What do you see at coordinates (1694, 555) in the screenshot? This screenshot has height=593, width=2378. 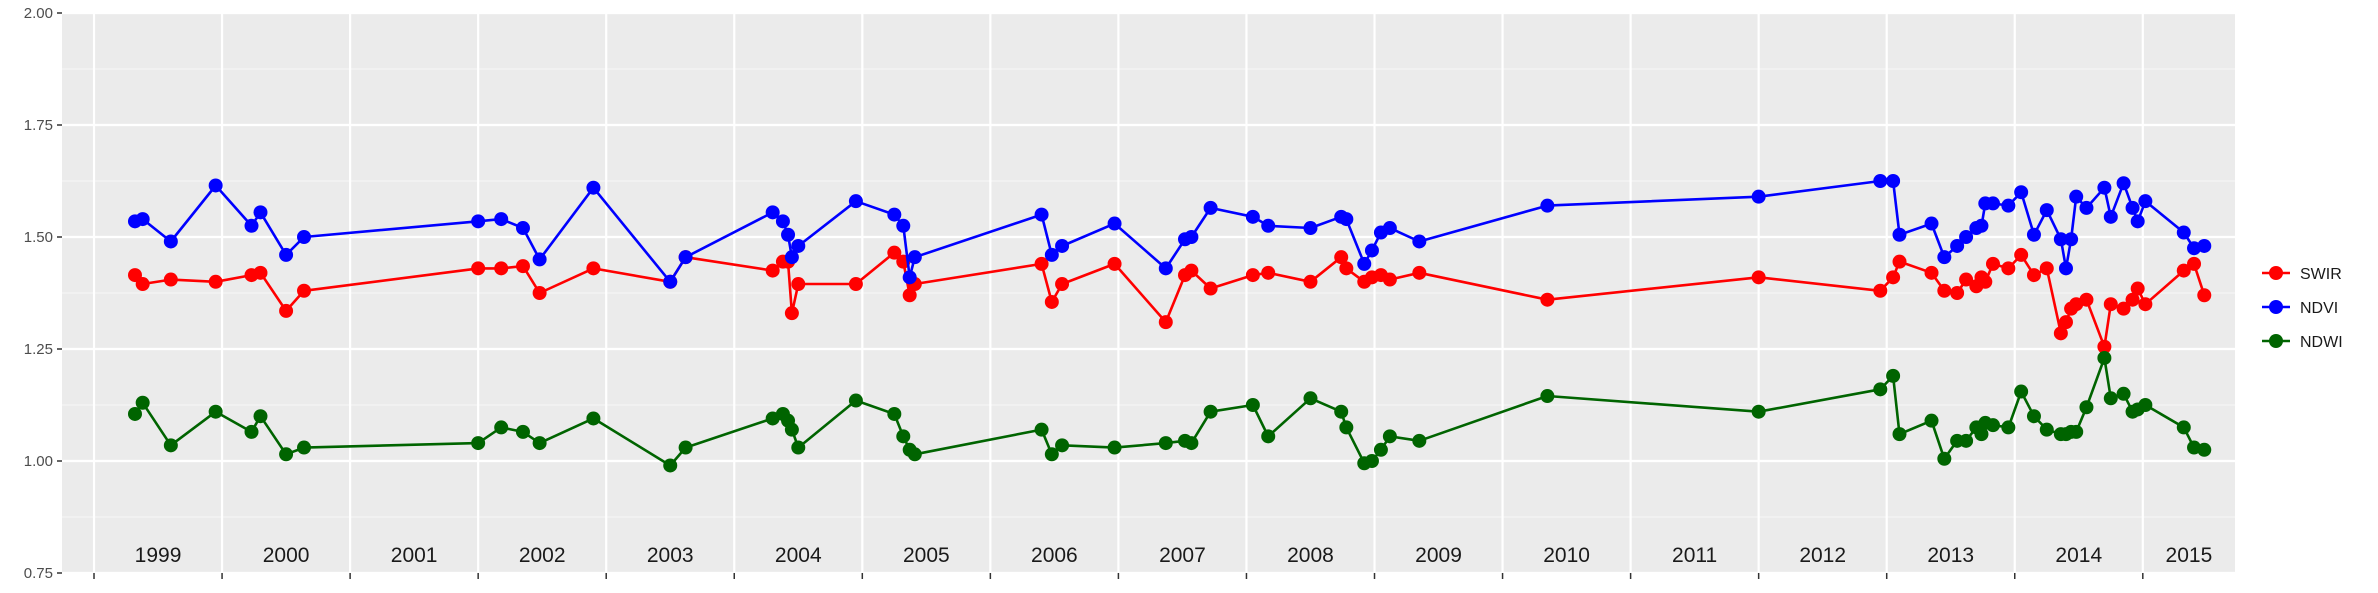 I see `year-label: 2011` at bounding box center [1694, 555].